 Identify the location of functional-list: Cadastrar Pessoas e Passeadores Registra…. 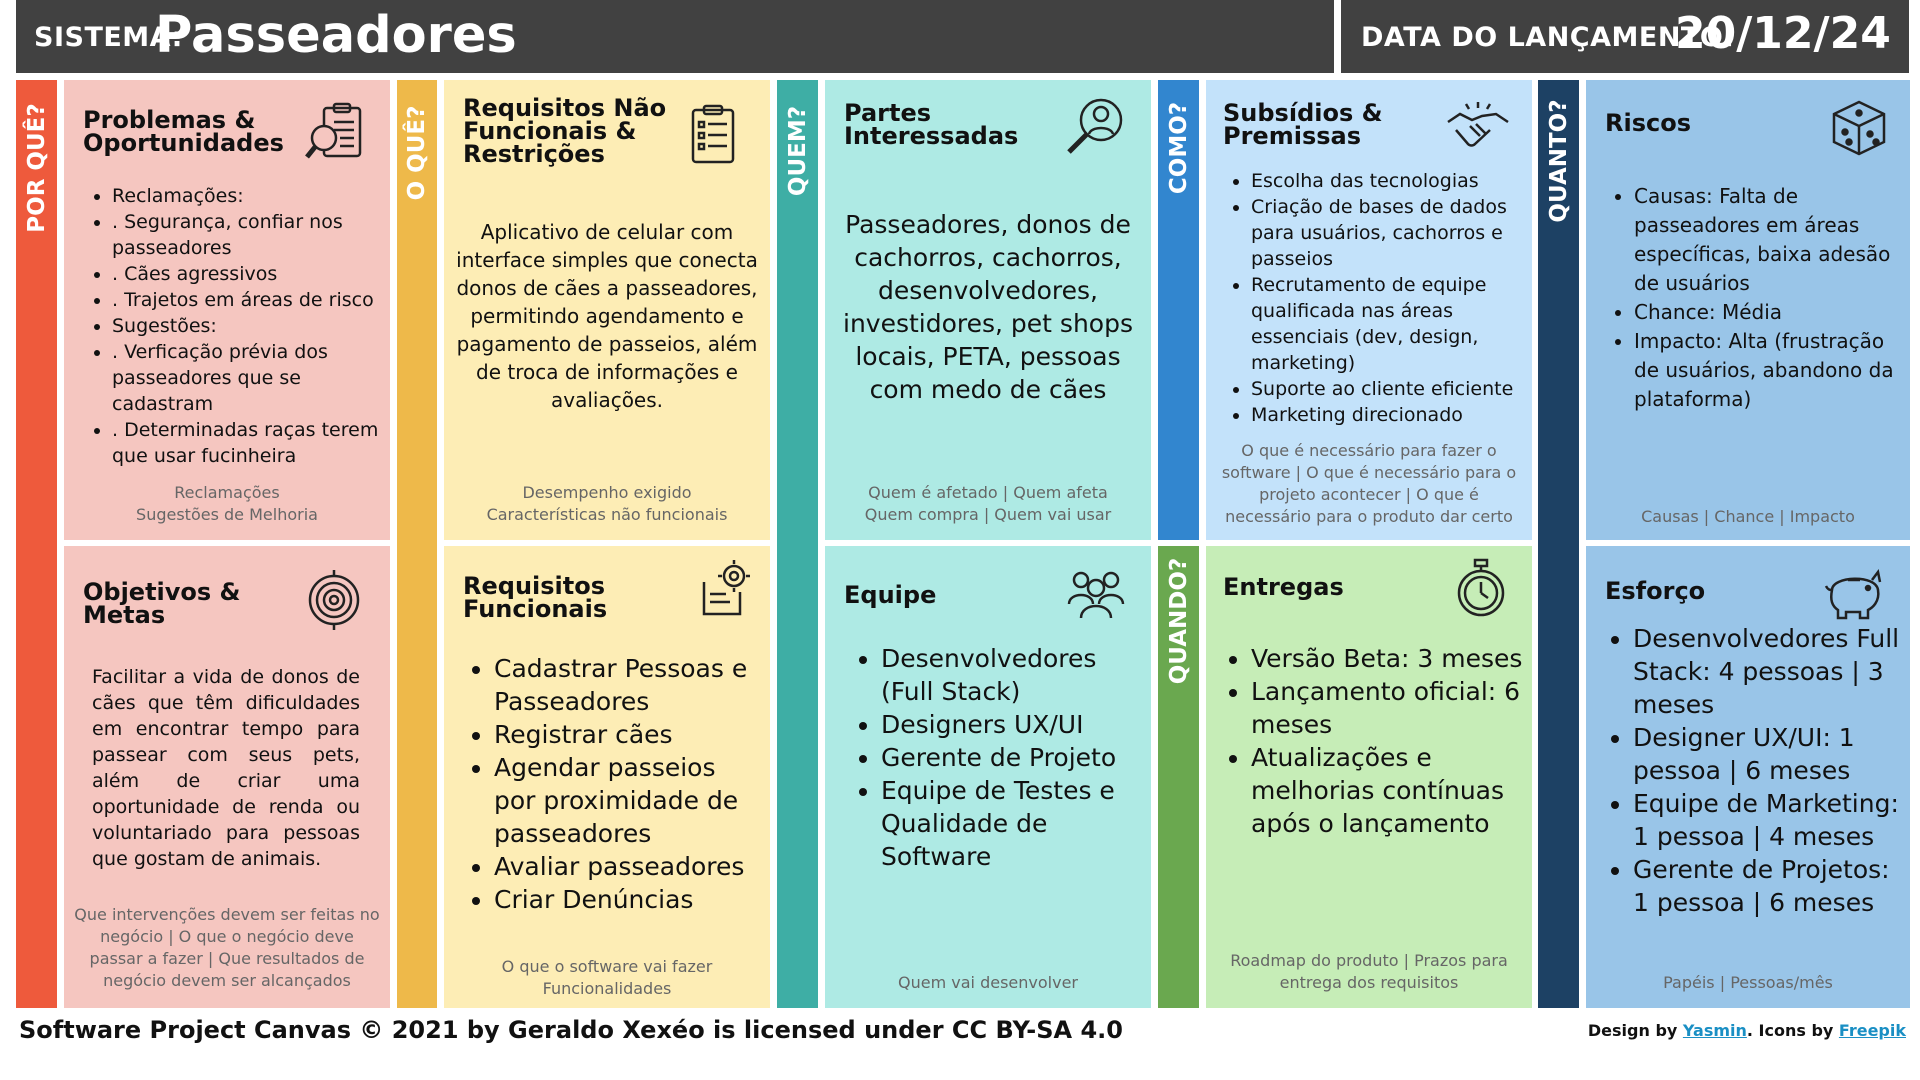
(614, 784).